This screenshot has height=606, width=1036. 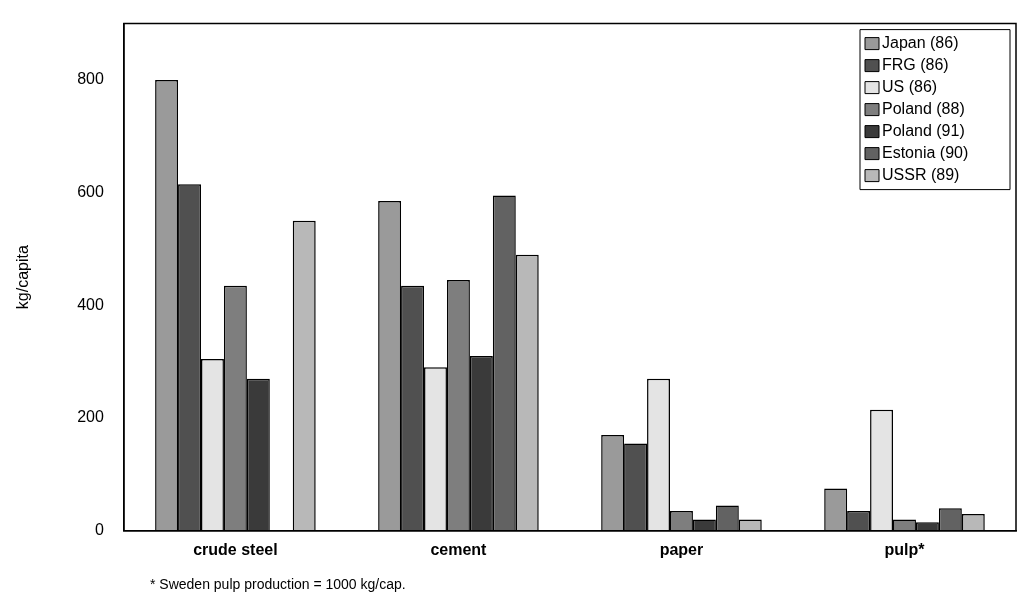 I want to click on y-tick-label: 400, so click(x=90, y=304).